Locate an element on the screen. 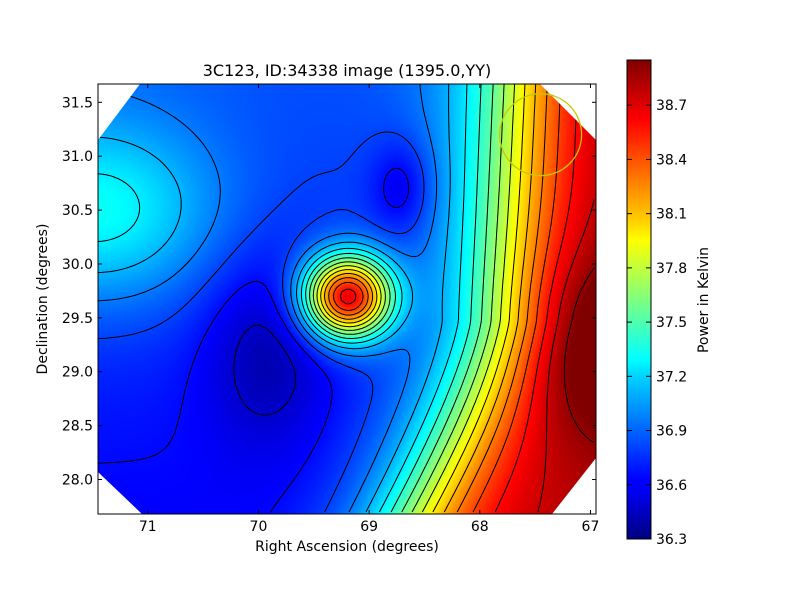  colorbar-label: Power in Kelvin is located at coordinates (704, 300).